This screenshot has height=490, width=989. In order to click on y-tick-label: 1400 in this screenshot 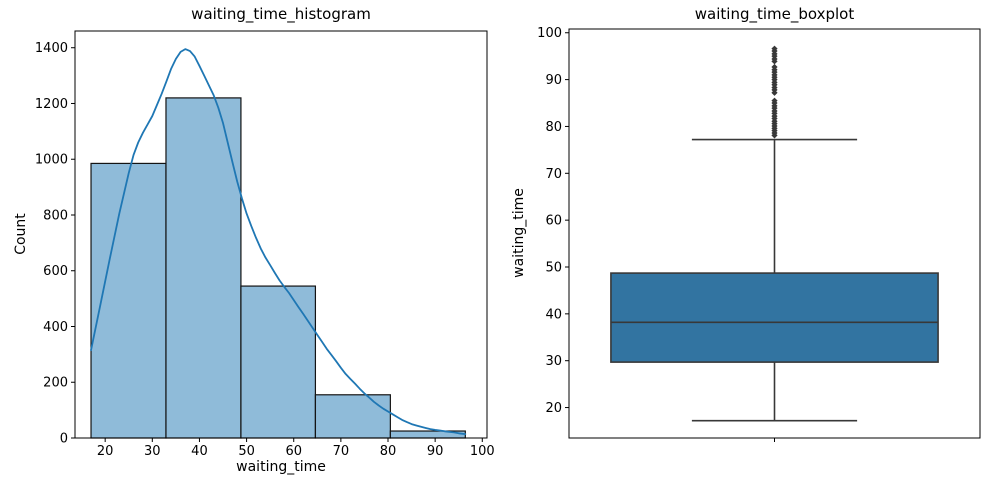, I will do `click(51, 48)`.